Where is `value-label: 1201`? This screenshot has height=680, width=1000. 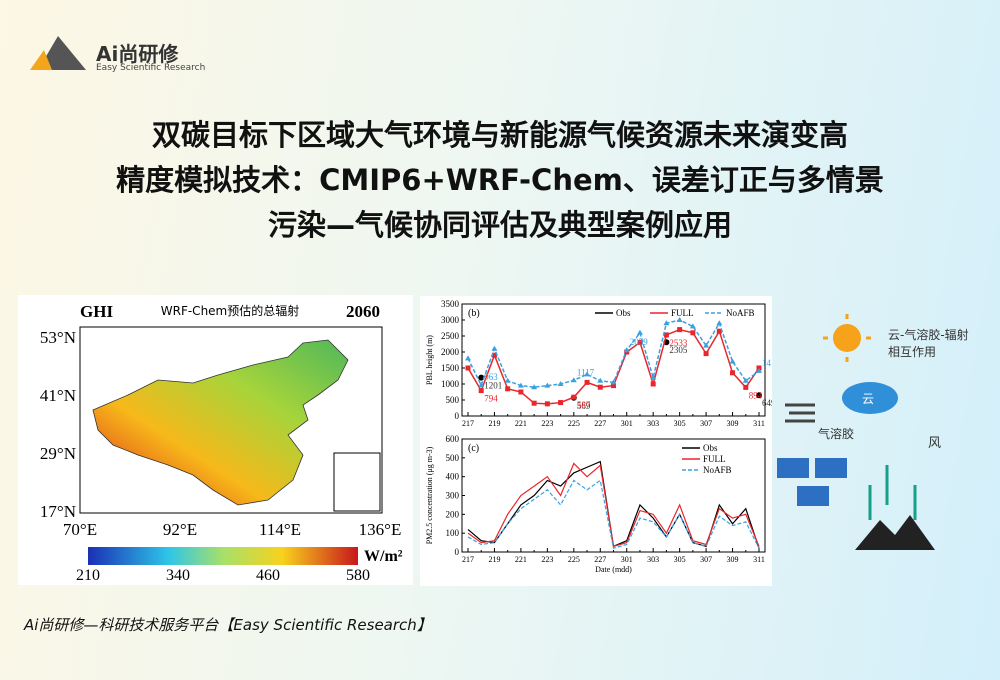
value-label: 1201 is located at coordinates (493, 386).